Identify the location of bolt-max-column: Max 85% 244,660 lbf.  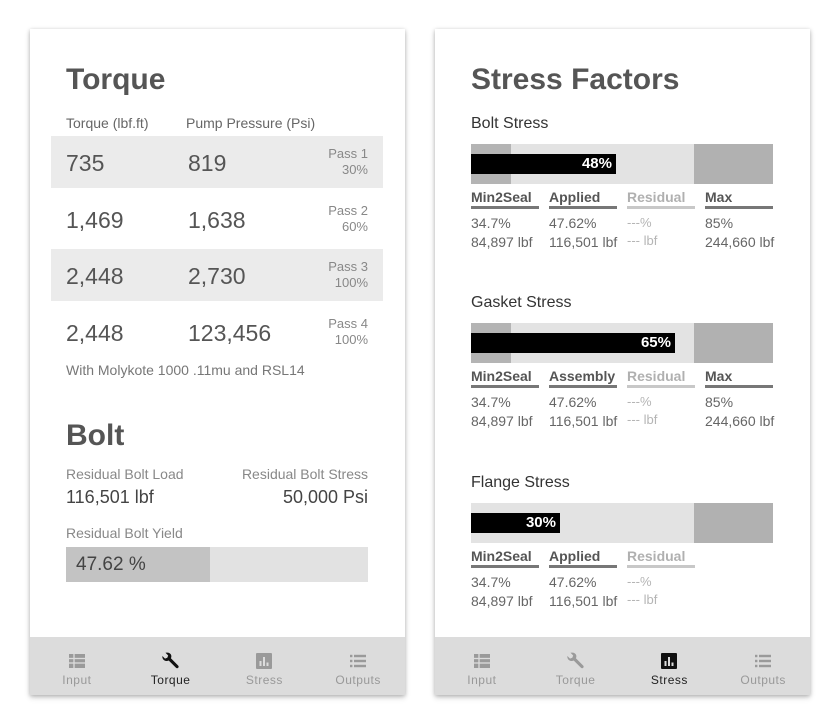
(740, 219).